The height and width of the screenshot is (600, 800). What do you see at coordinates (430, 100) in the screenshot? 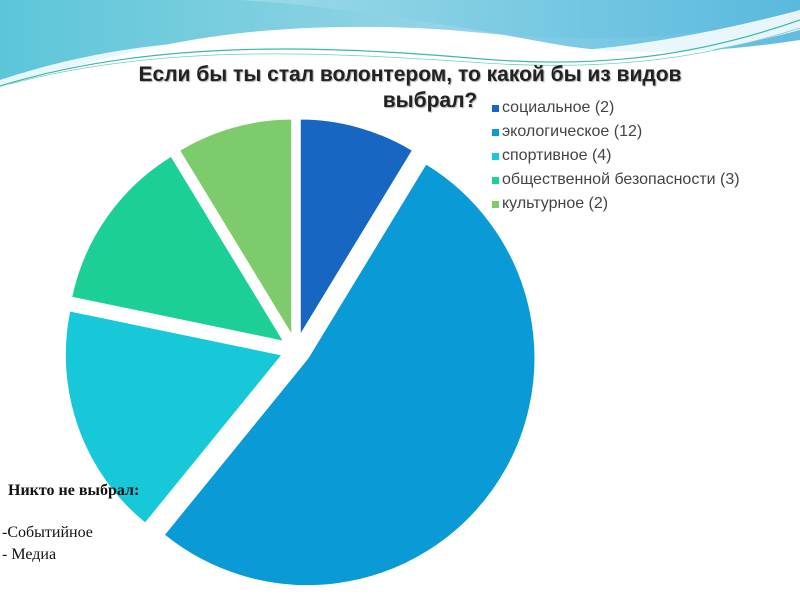
I see `chart-title-line-2: выбрал?` at bounding box center [430, 100].